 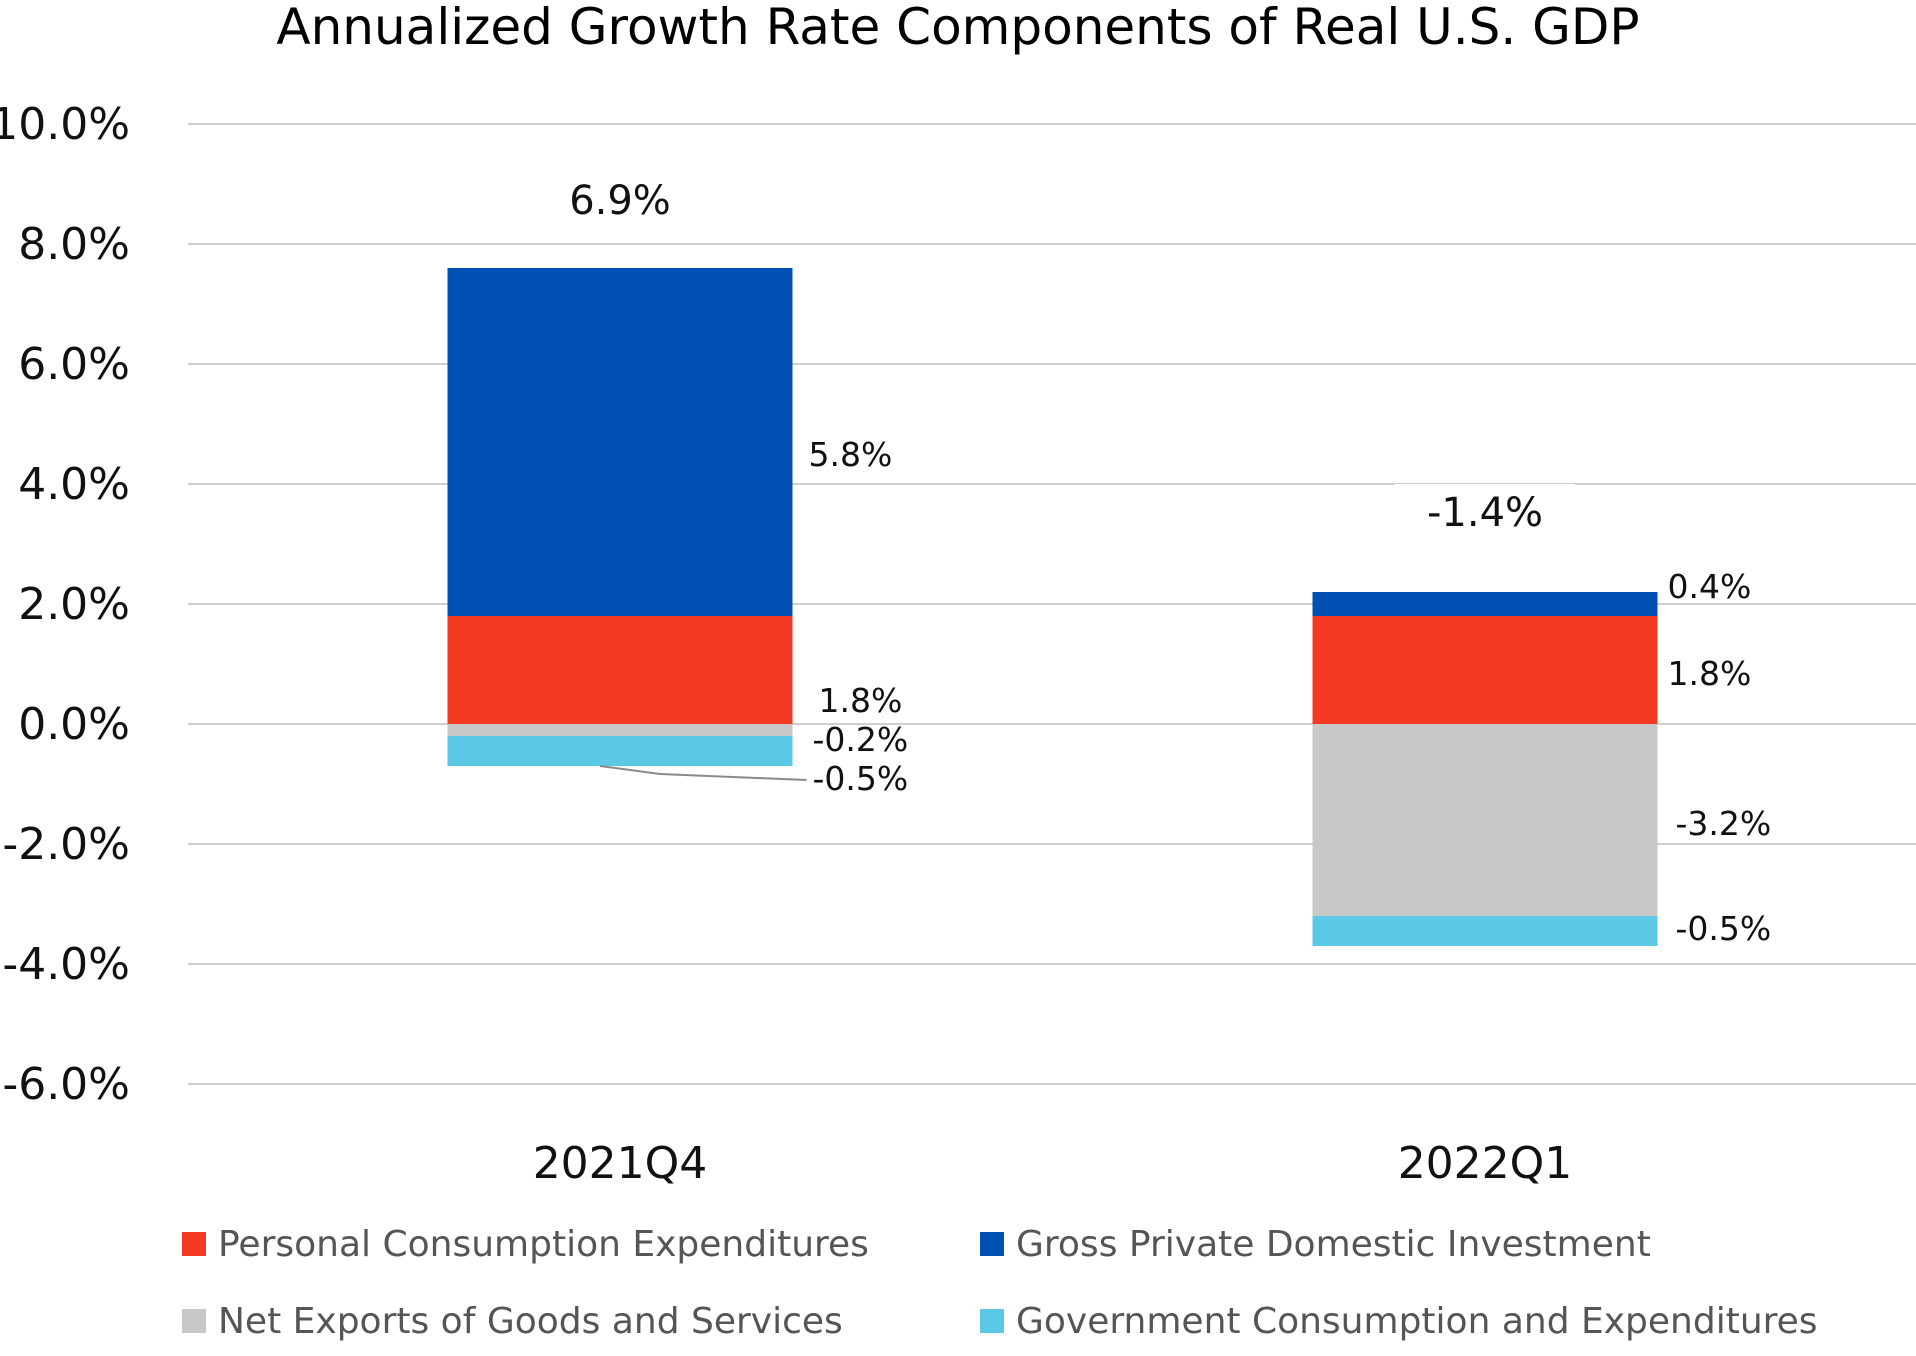 I want to click on bar-segment-gross-private-domestic-investment-2022q1, so click(x=1485, y=604).